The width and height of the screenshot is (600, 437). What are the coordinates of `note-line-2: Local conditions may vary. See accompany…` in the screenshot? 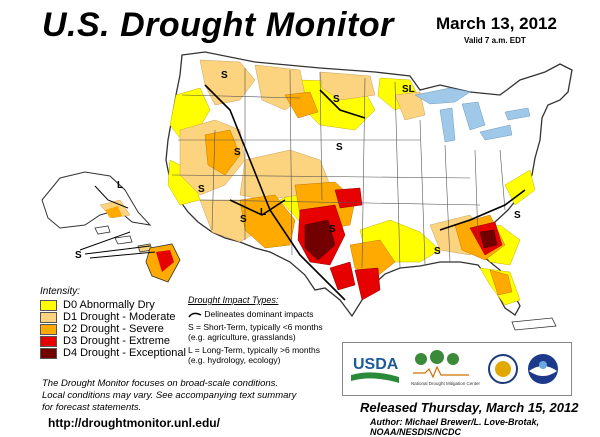 It's located at (169, 395).